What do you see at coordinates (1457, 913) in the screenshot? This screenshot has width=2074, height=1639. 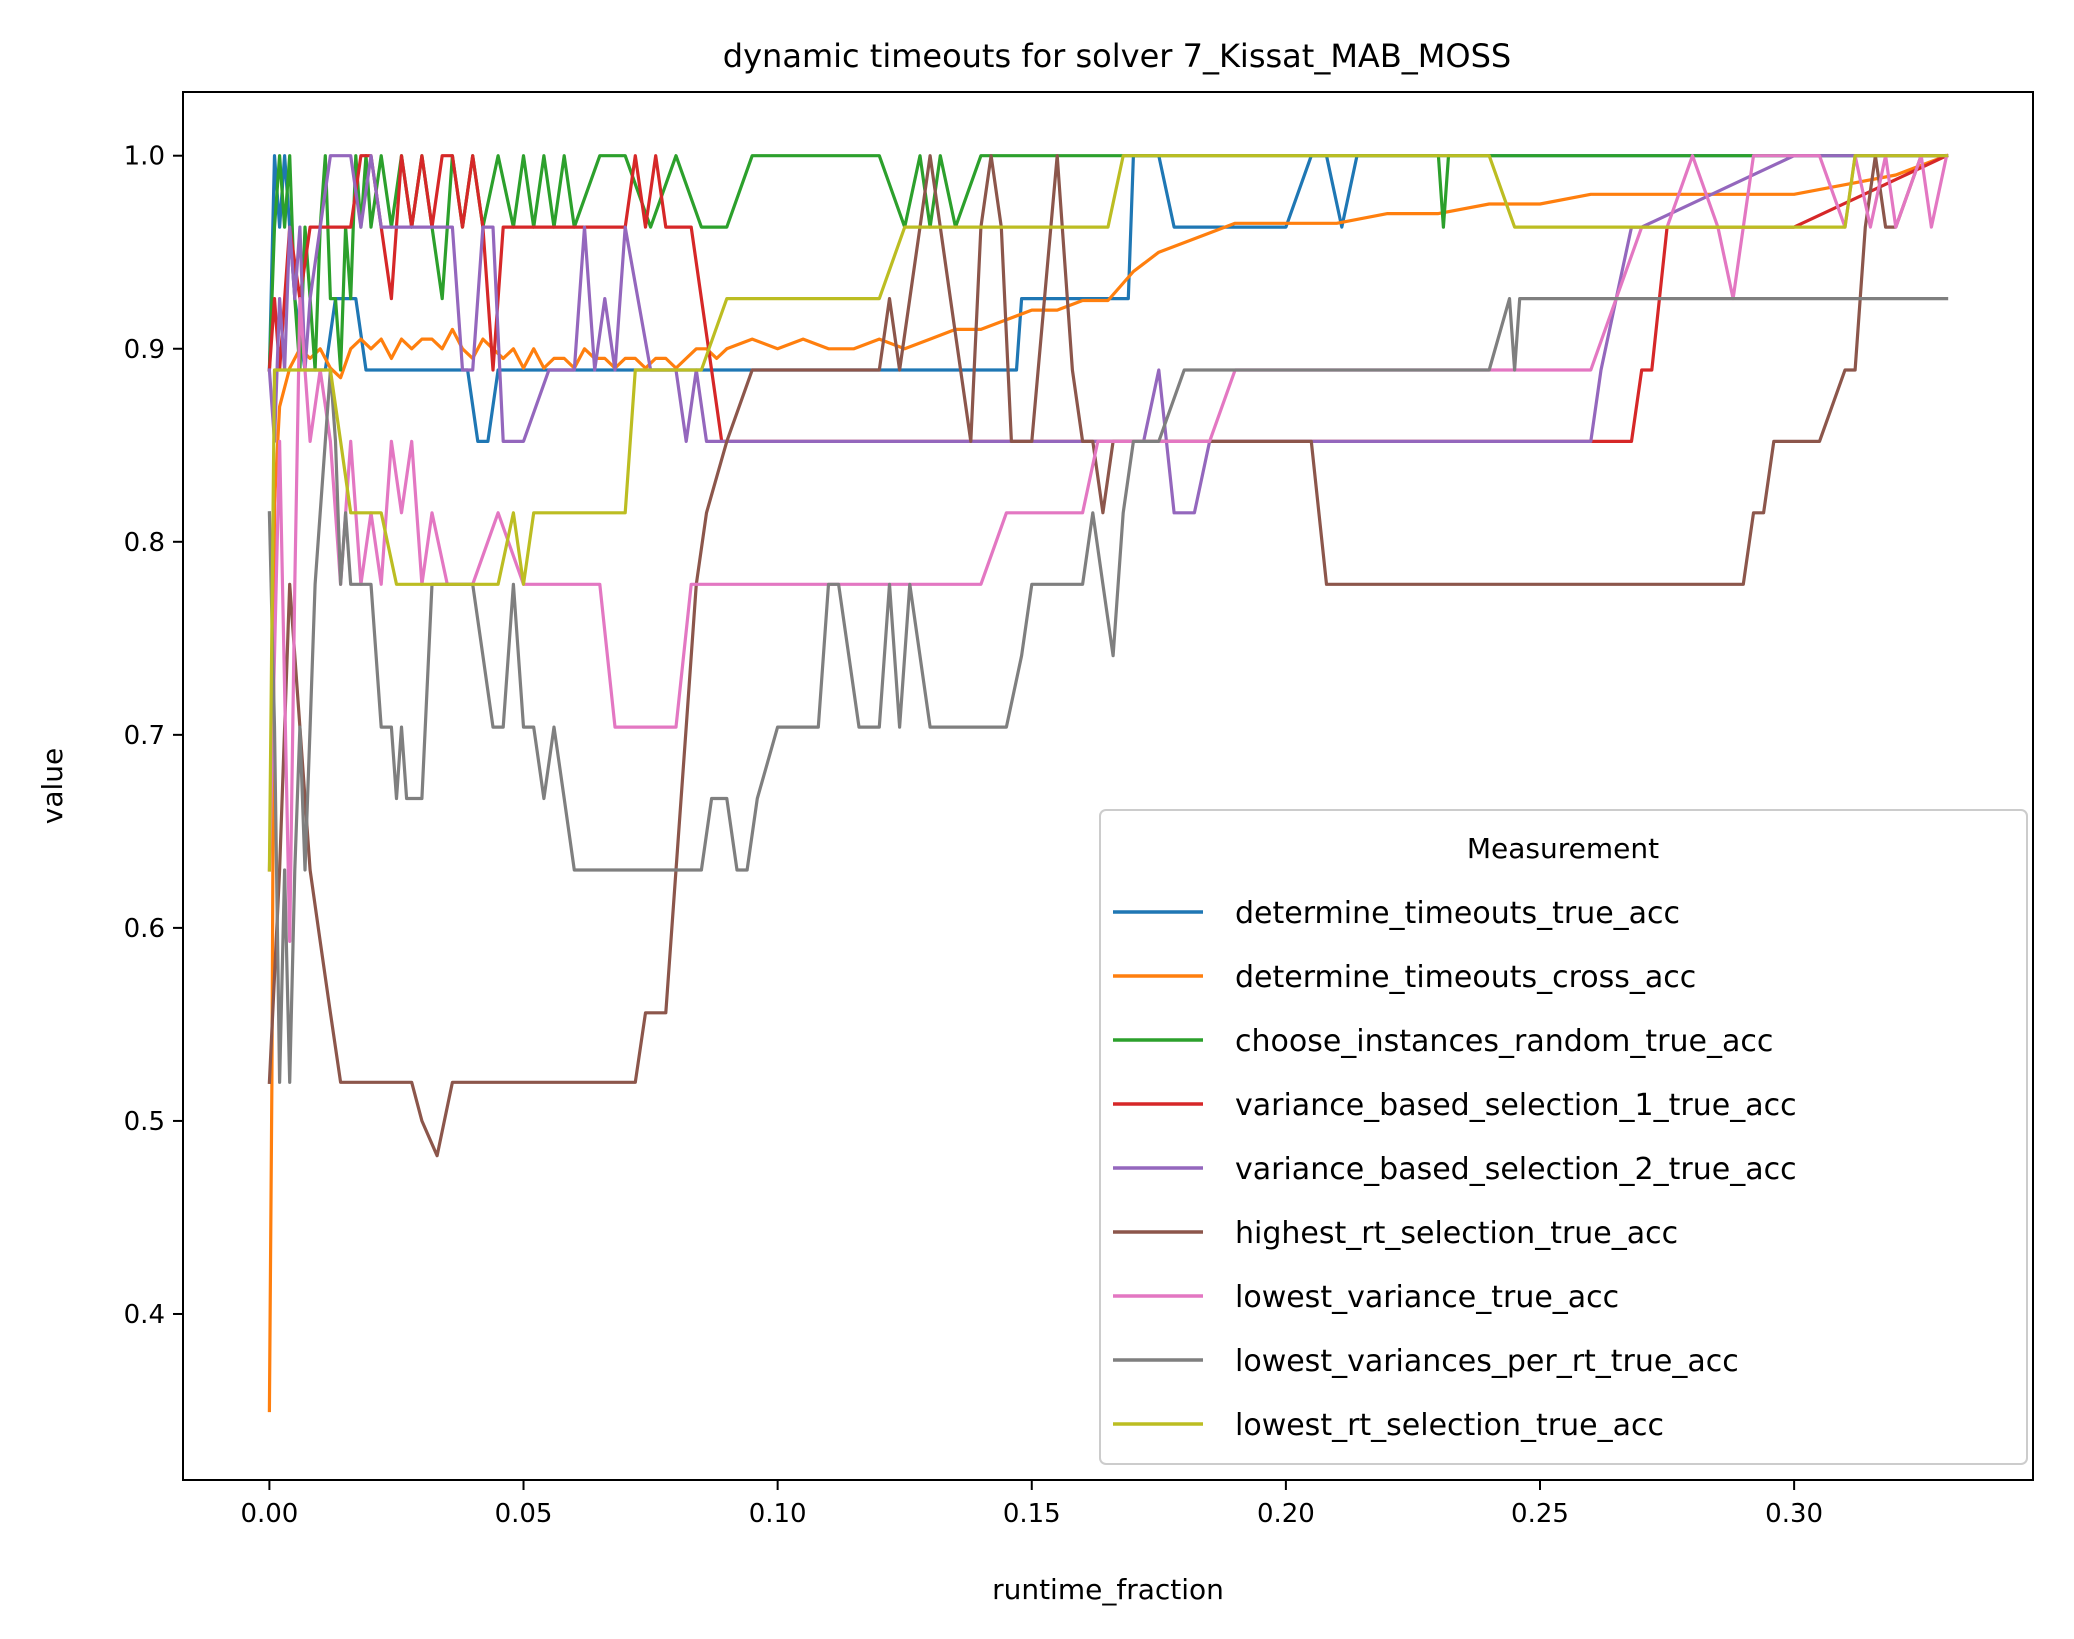 I see `legend-label: determine_timeouts_true_acc` at bounding box center [1457, 913].